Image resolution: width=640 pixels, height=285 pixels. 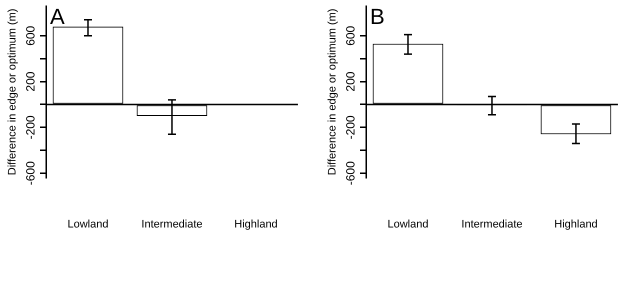 I want to click on chart-title: B, so click(x=377, y=17).